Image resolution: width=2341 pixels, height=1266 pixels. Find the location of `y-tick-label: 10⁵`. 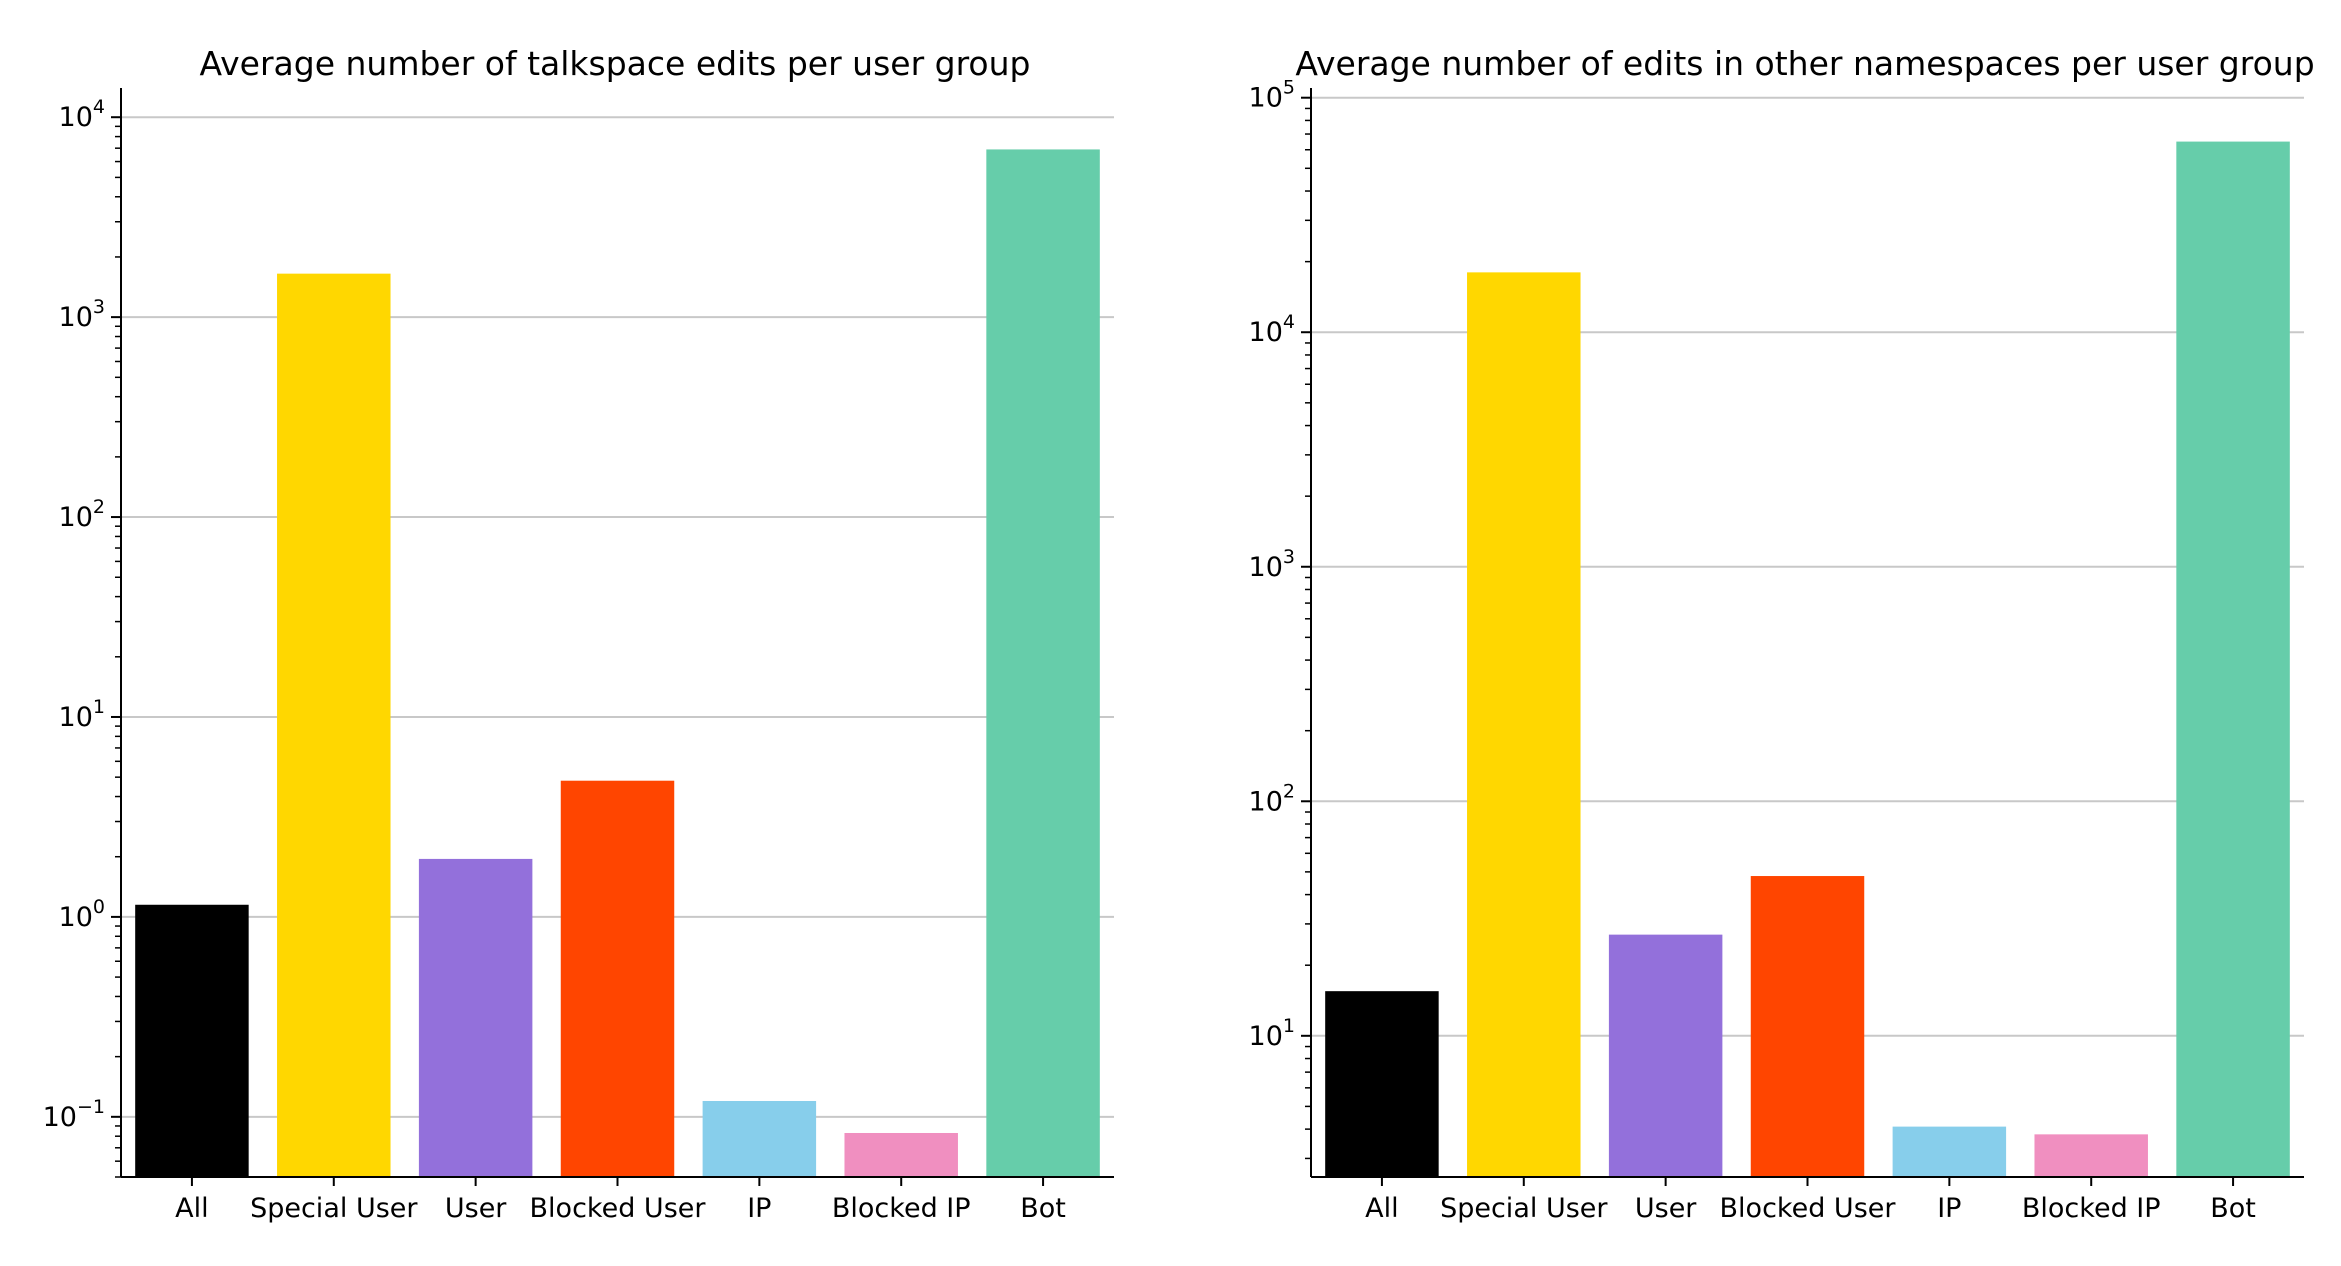

y-tick-label: 10⁵ is located at coordinates (1272, 95).